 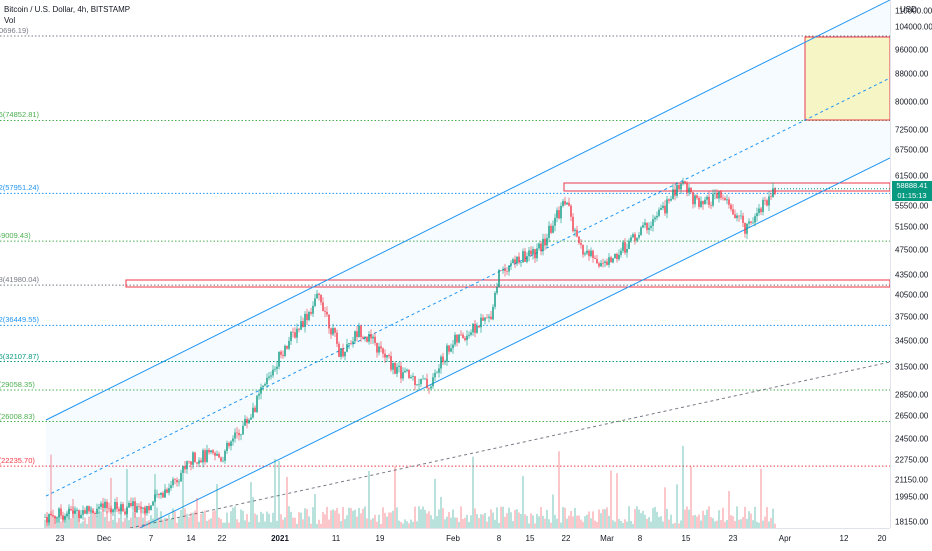 I want to click on volume-label: Vol, so click(x=10, y=20).